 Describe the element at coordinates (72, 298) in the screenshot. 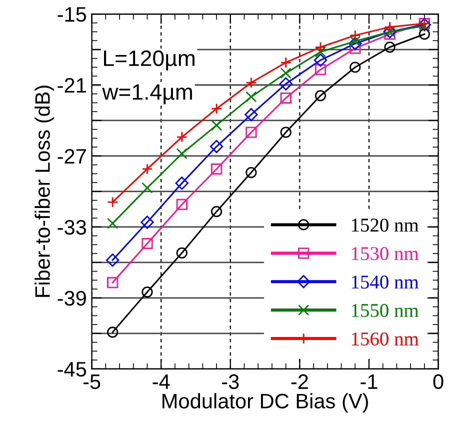

I see `y-tick-label: -39` at that location.